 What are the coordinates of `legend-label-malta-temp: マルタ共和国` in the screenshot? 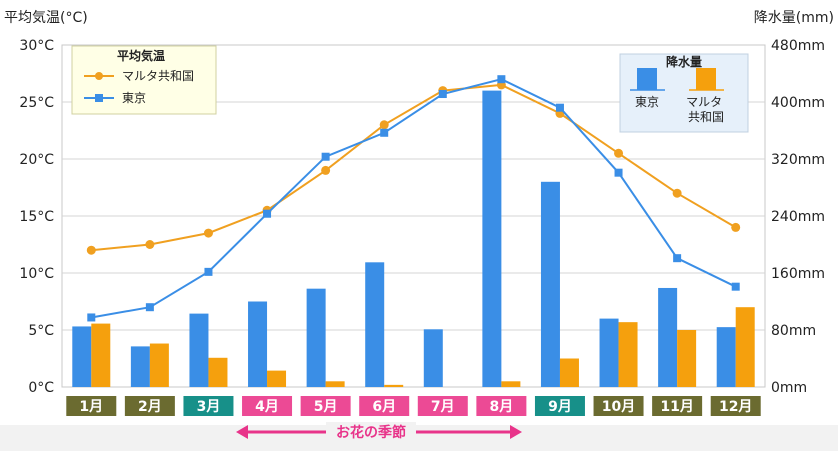 It's located at (158, 76).